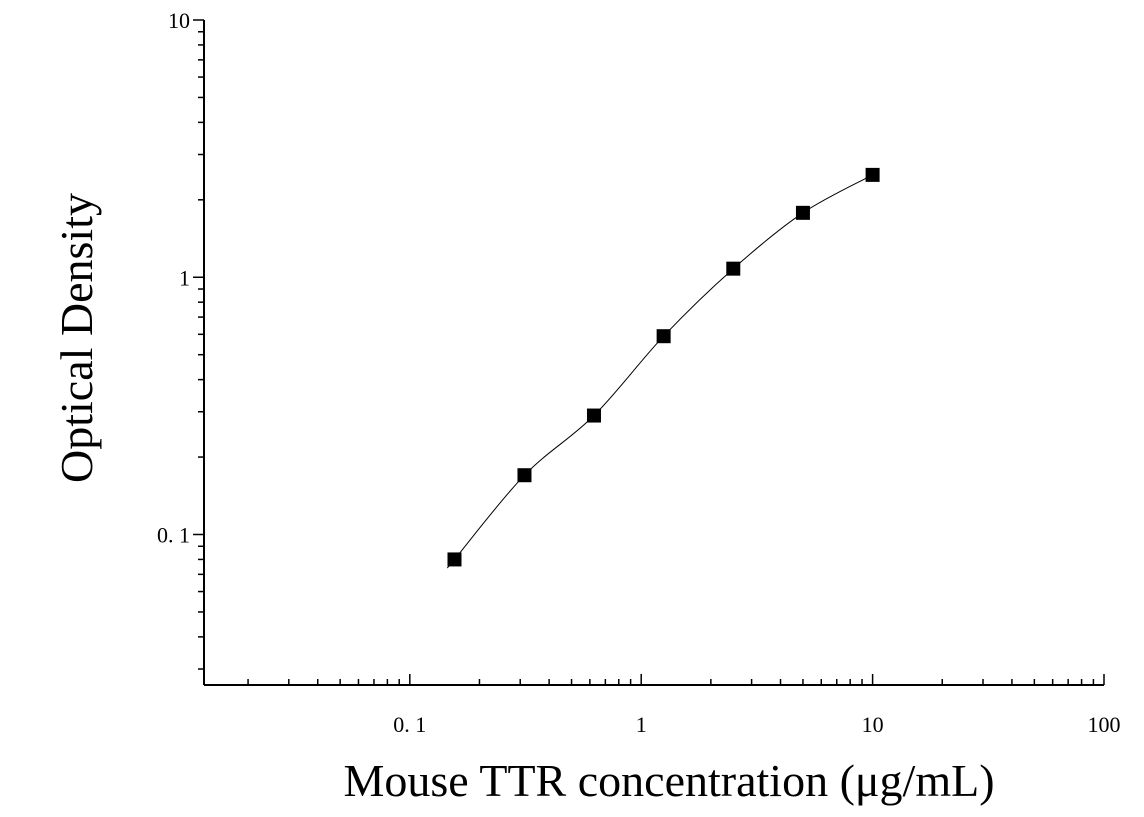  What do you see at coordinates (179, 20) in the screenshot?
I see `y-tick-label: 10` at bounding box center [179, 20].